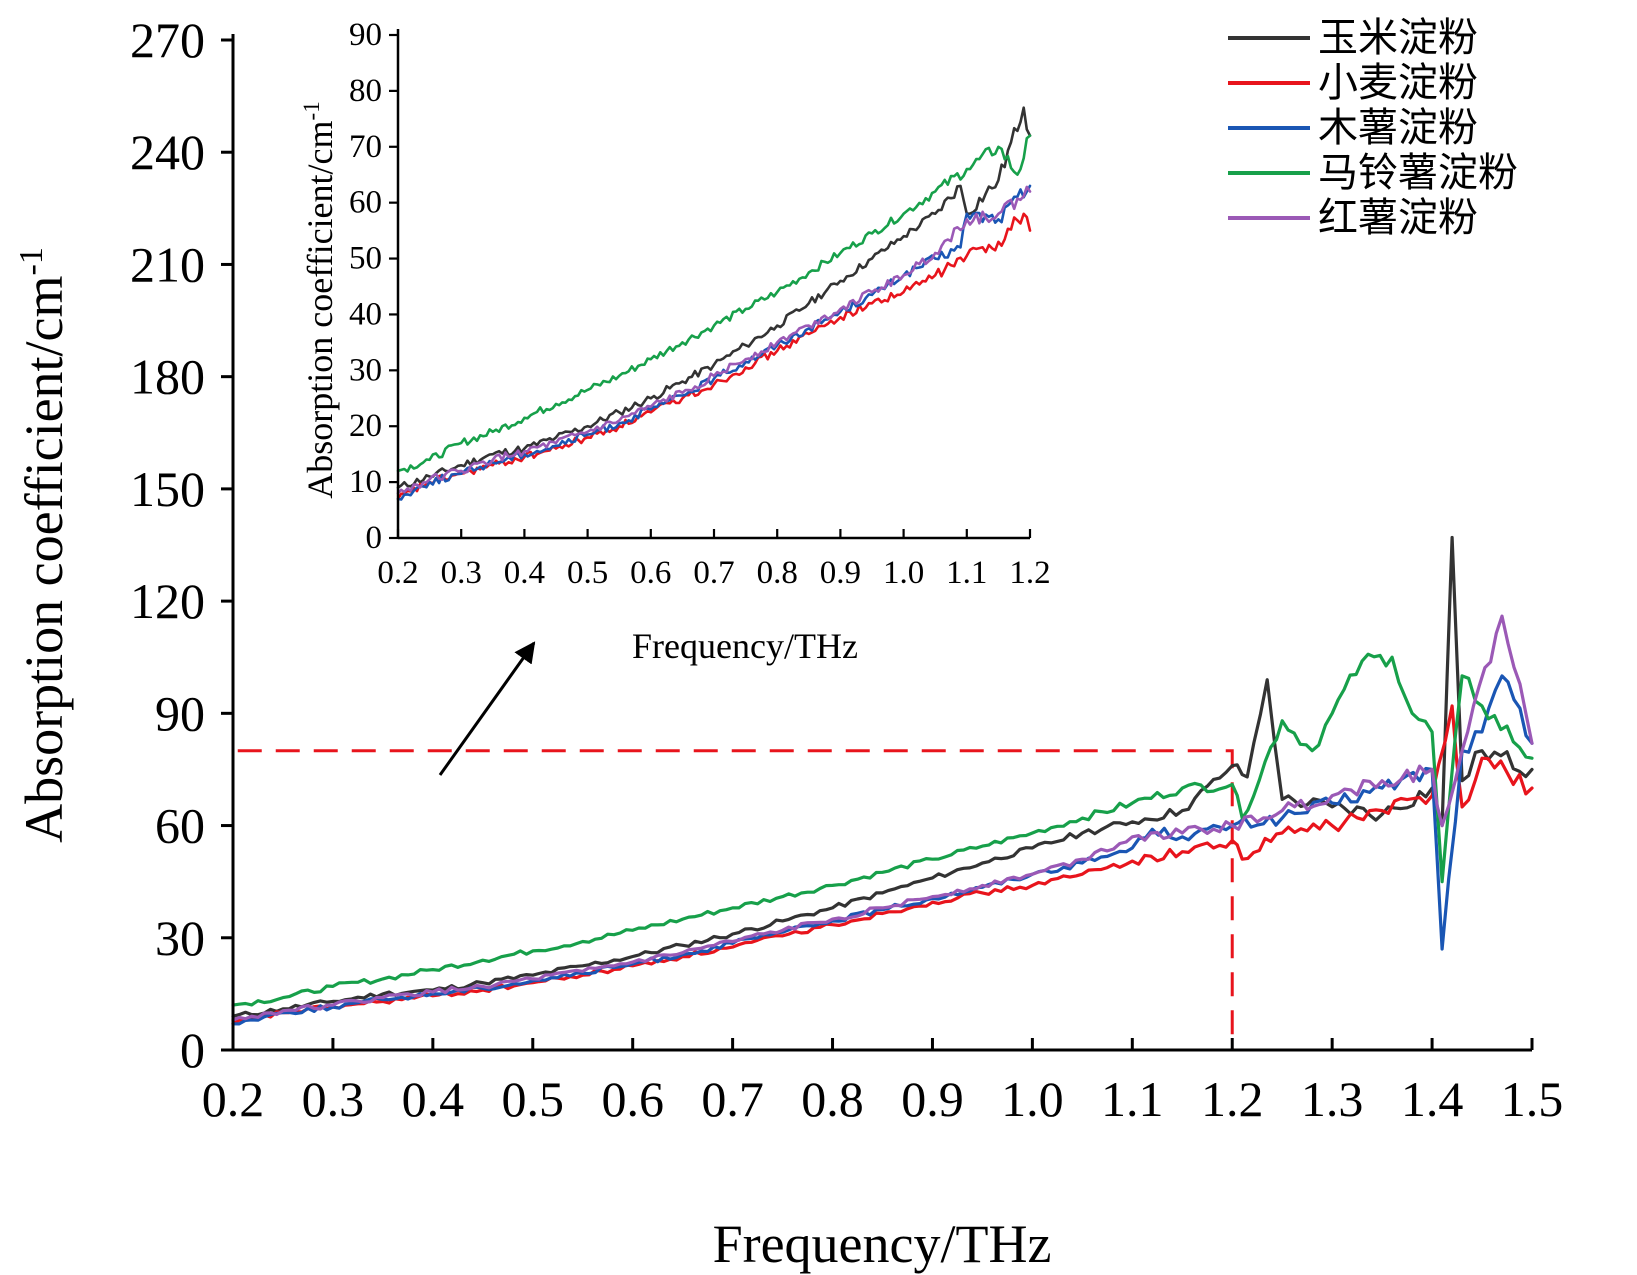  I want to click on main-y-axis-title: Absorption coefficient/cm-1, so click(43, 545).